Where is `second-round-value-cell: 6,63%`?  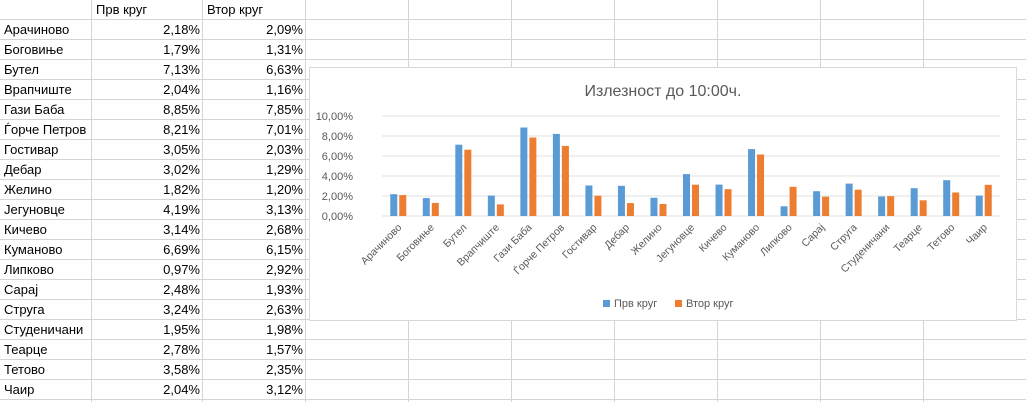 second-round-value-cell: 6,63% is located at coordinates (284, 69).